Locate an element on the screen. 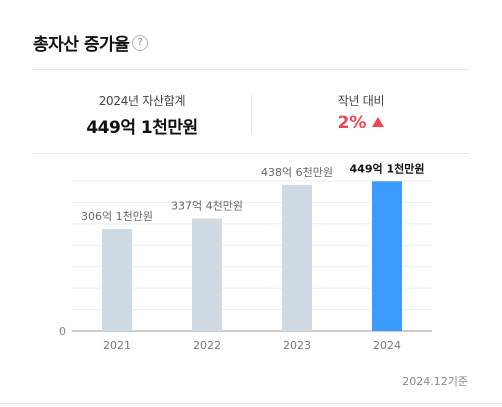 The image size is (502, 407). data-label: 449억 1천만원 is located at coordinates (387, 168).